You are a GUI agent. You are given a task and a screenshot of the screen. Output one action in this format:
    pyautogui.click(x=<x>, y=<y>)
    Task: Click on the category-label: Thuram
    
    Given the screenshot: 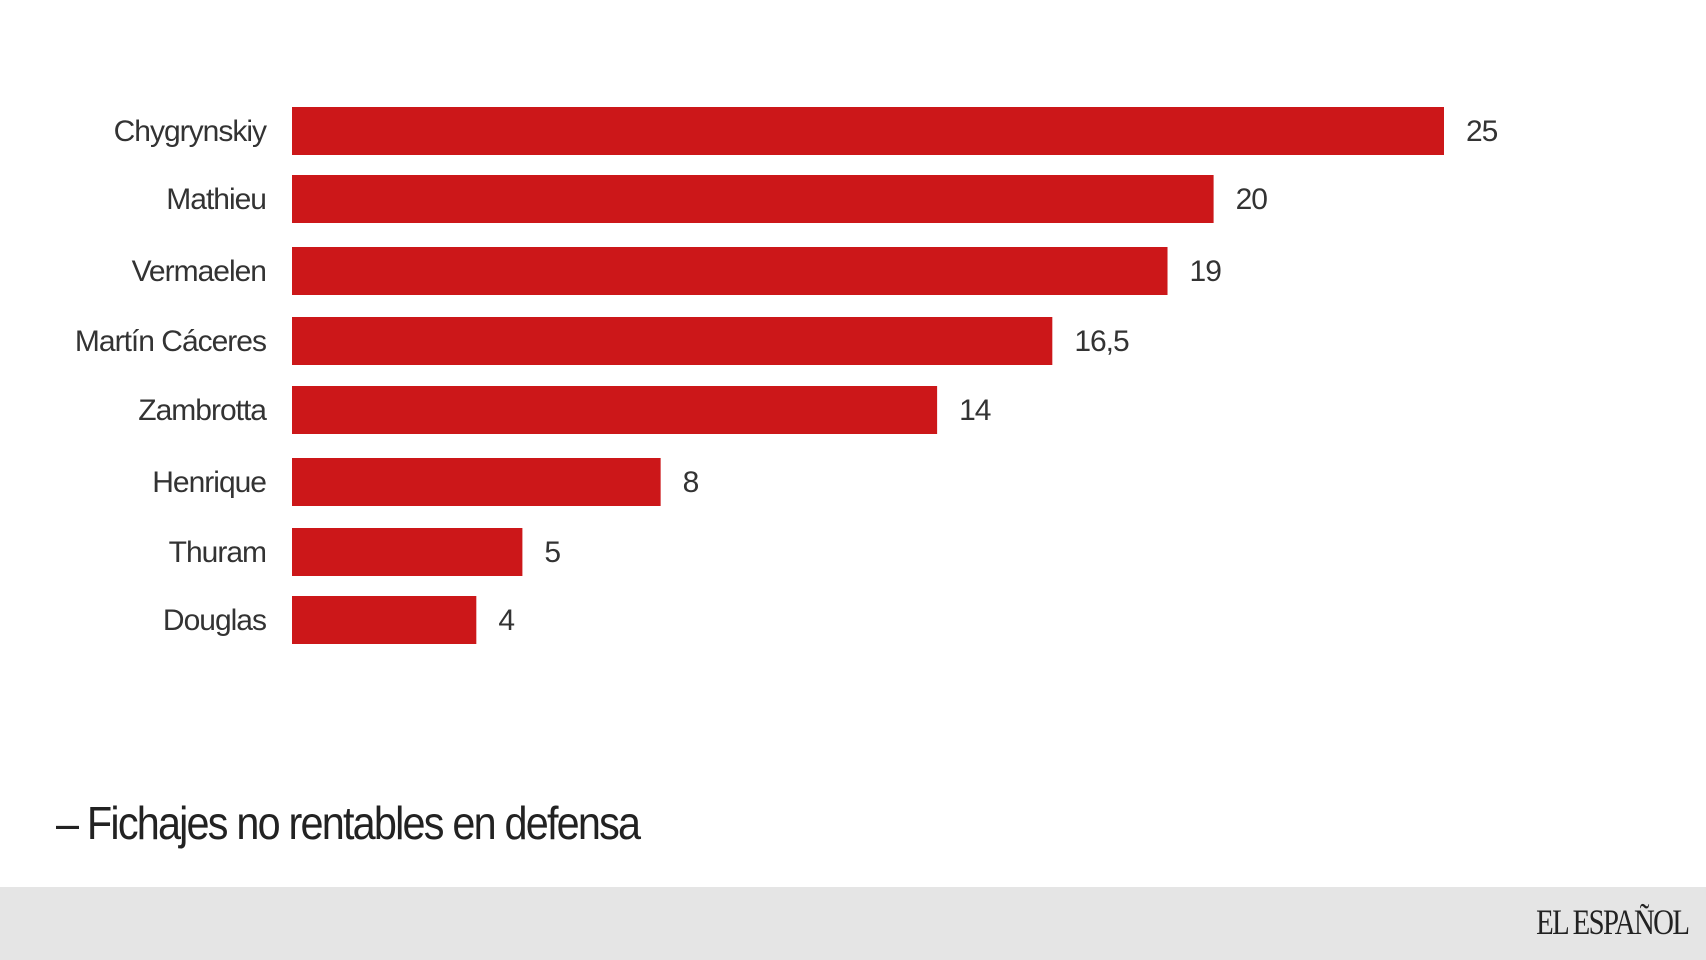 What is the action you would take?
    pyautogui.click(x=217, y=552)
    